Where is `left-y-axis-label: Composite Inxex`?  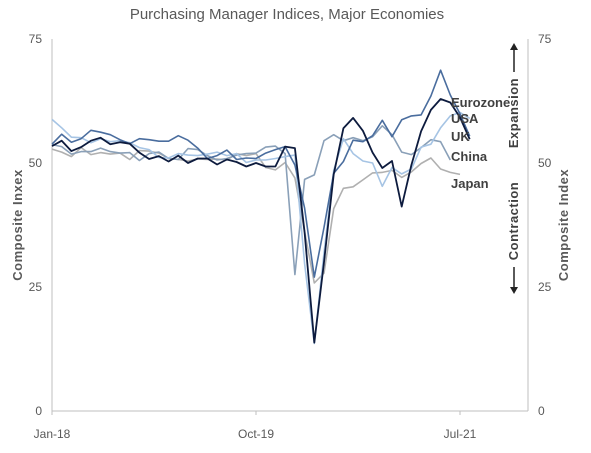
left-y-axis-label: Composite Inxex is located at coordinates (17, 225).